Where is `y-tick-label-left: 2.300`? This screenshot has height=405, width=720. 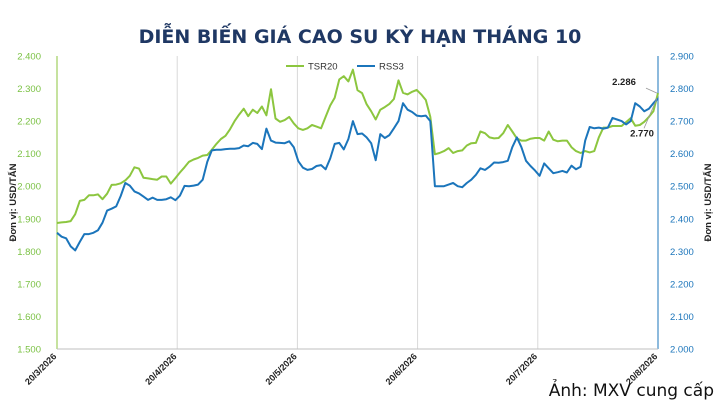
y-tick-label-left: 2.300 is located at coordinates (29, 89).